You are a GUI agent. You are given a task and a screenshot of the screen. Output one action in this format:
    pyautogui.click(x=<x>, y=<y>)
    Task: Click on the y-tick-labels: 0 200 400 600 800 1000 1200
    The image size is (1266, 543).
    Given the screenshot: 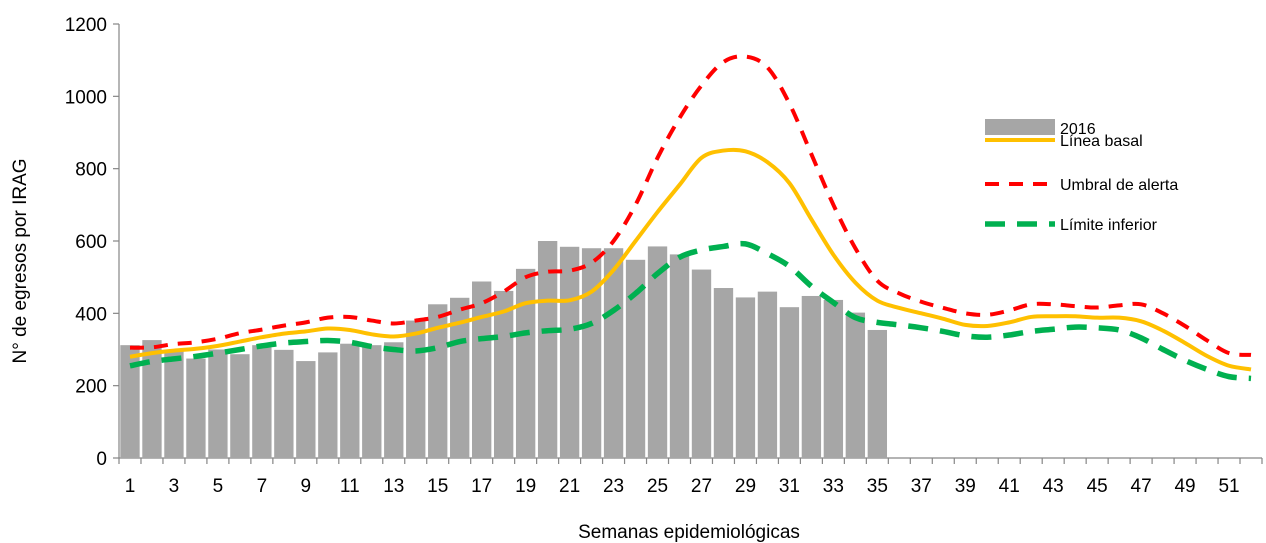 What is the action you would take?
    pyautogui.click(x=86, y=242)
    